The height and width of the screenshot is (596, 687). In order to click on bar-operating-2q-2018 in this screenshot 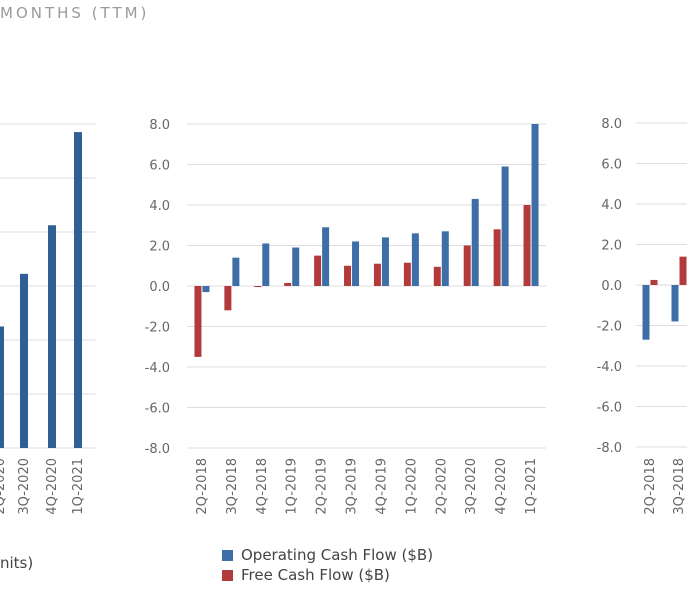, I will do `click(206, 289)`.